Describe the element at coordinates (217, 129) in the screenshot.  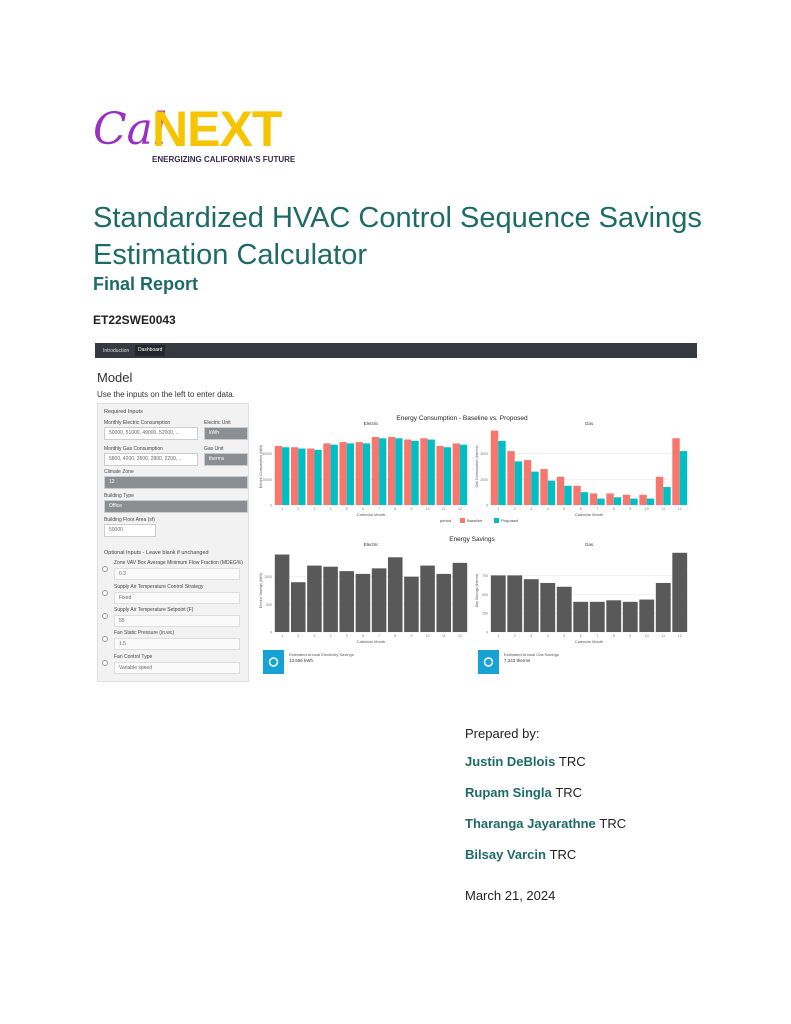
I see `logo-word: NEXT` at that location.